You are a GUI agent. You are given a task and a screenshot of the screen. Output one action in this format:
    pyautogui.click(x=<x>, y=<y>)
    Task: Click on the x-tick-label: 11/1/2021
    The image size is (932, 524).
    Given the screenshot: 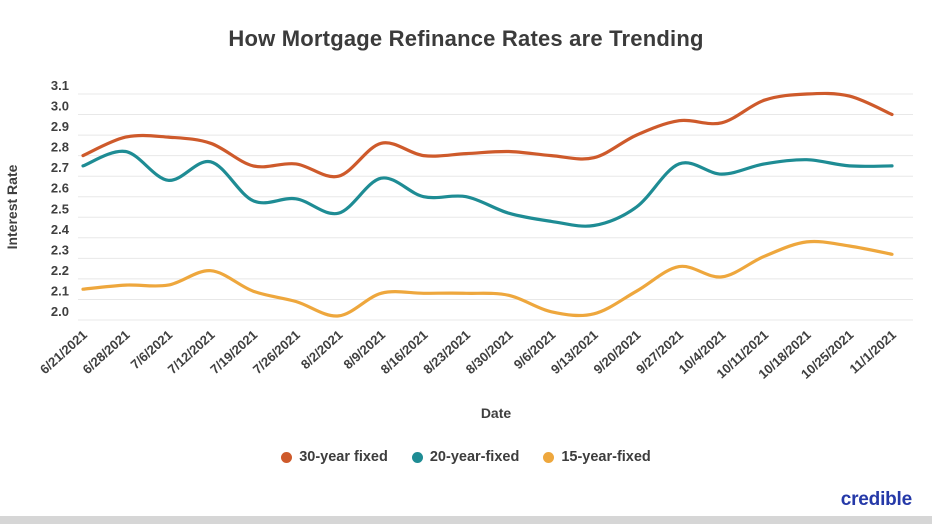 What is the action you would take?
    pyautogui.click(x=873, y=351)
    